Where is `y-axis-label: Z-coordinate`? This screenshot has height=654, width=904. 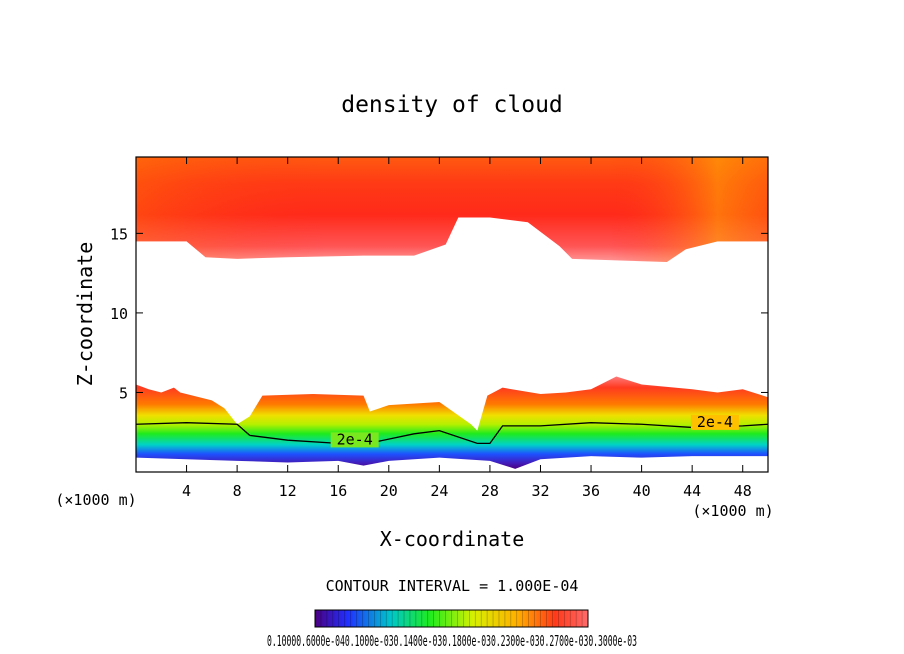
y-axis-label: Z-coordinate is located at coordinates (85, 314).